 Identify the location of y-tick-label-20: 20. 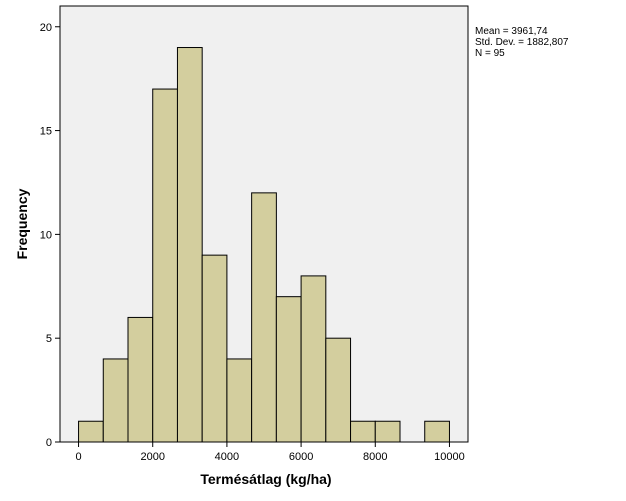
(46, 28).